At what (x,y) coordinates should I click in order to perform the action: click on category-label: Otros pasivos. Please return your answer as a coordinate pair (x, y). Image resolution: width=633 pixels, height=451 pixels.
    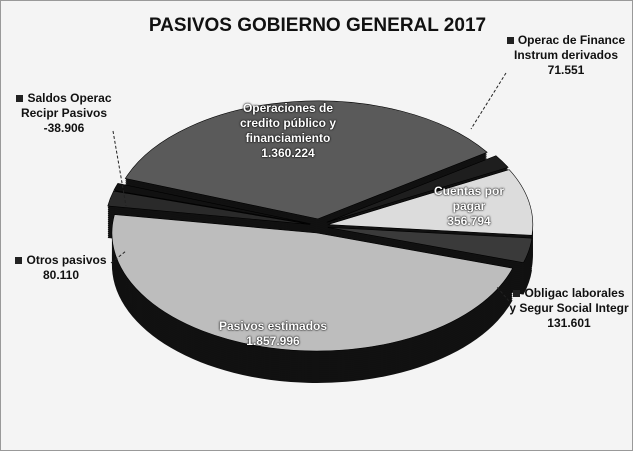
    Looking at the image, I should click on (66, 260).